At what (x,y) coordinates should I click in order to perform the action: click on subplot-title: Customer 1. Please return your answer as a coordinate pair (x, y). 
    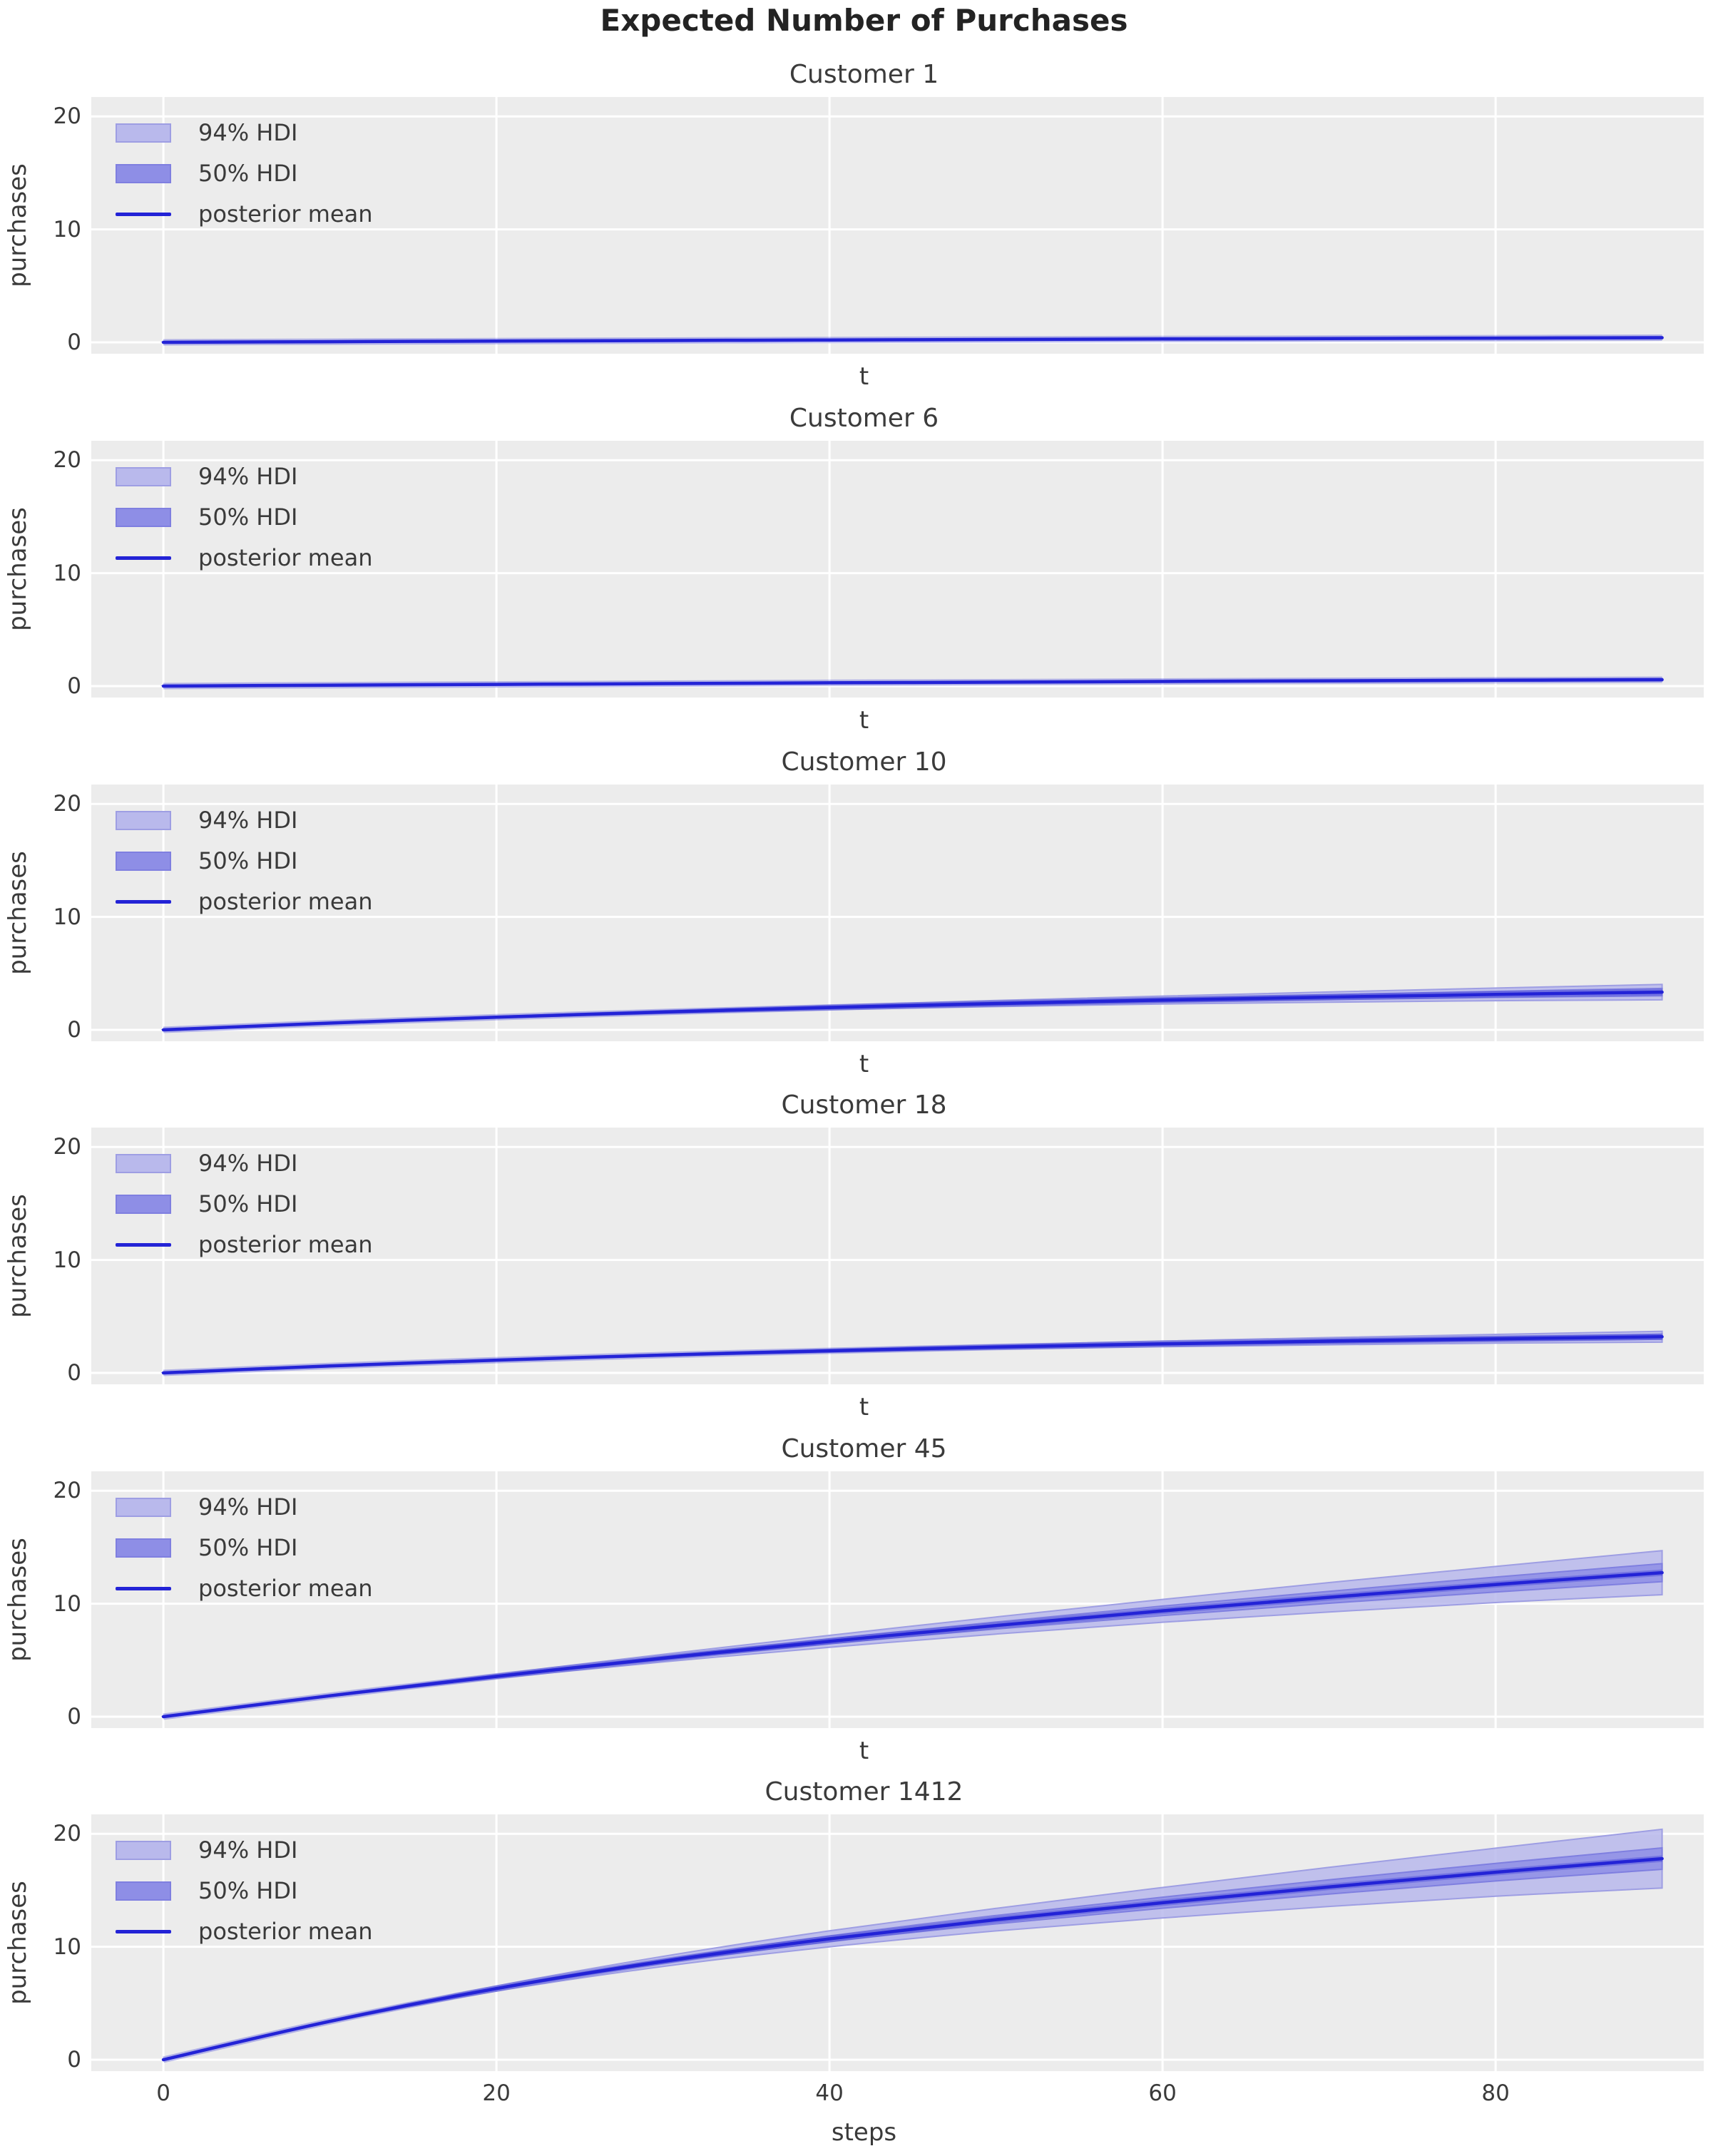
    Looking at the image, I should click on (864, 74).